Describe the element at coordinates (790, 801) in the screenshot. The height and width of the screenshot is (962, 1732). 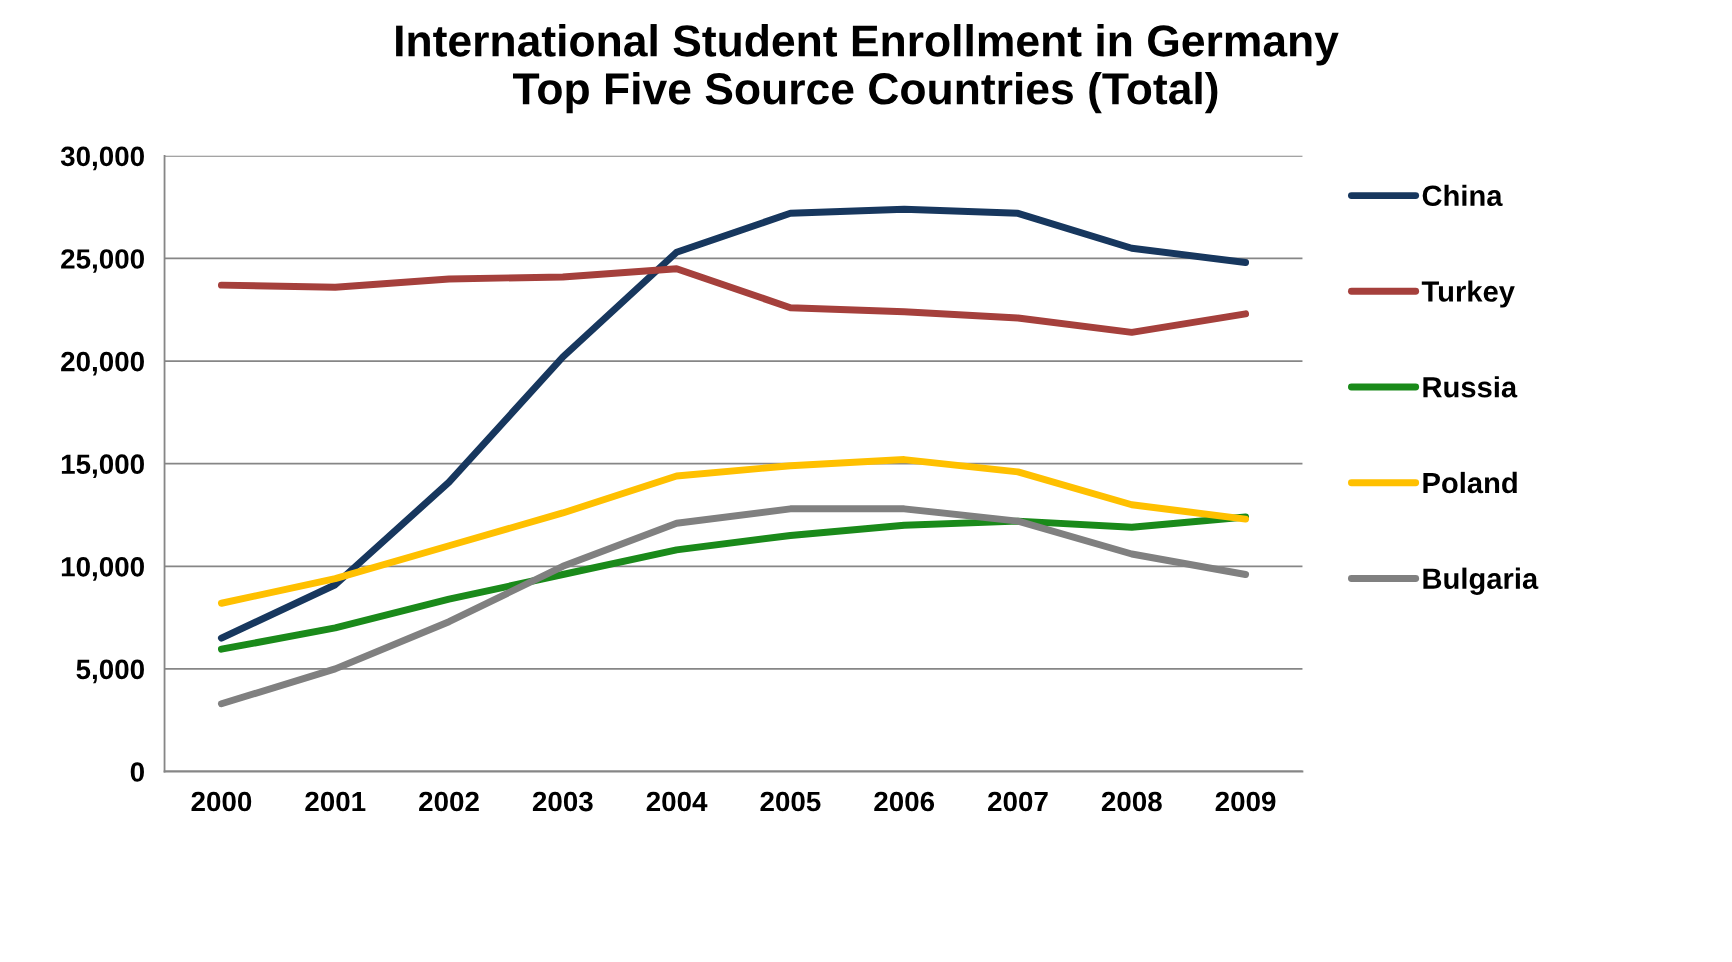
I see `x-tick-label: 2005` at that location.